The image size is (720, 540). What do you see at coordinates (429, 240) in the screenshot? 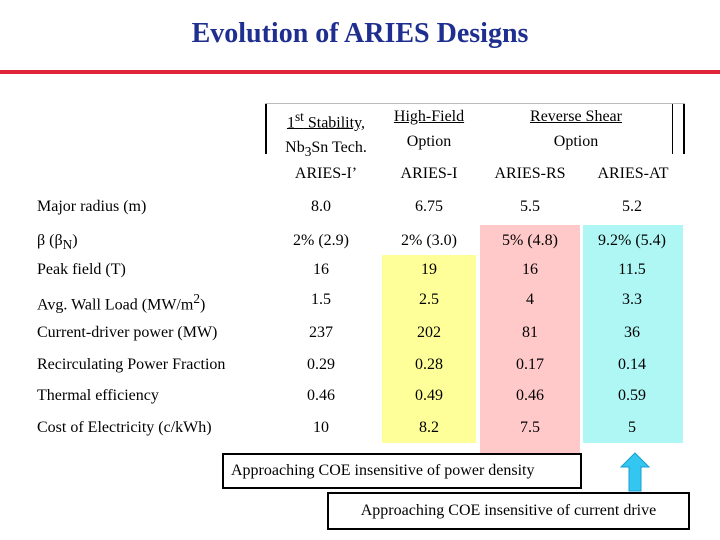
I see `cell-beta-aries-i: 2% (3.0)` at bounding box center [429, 240].